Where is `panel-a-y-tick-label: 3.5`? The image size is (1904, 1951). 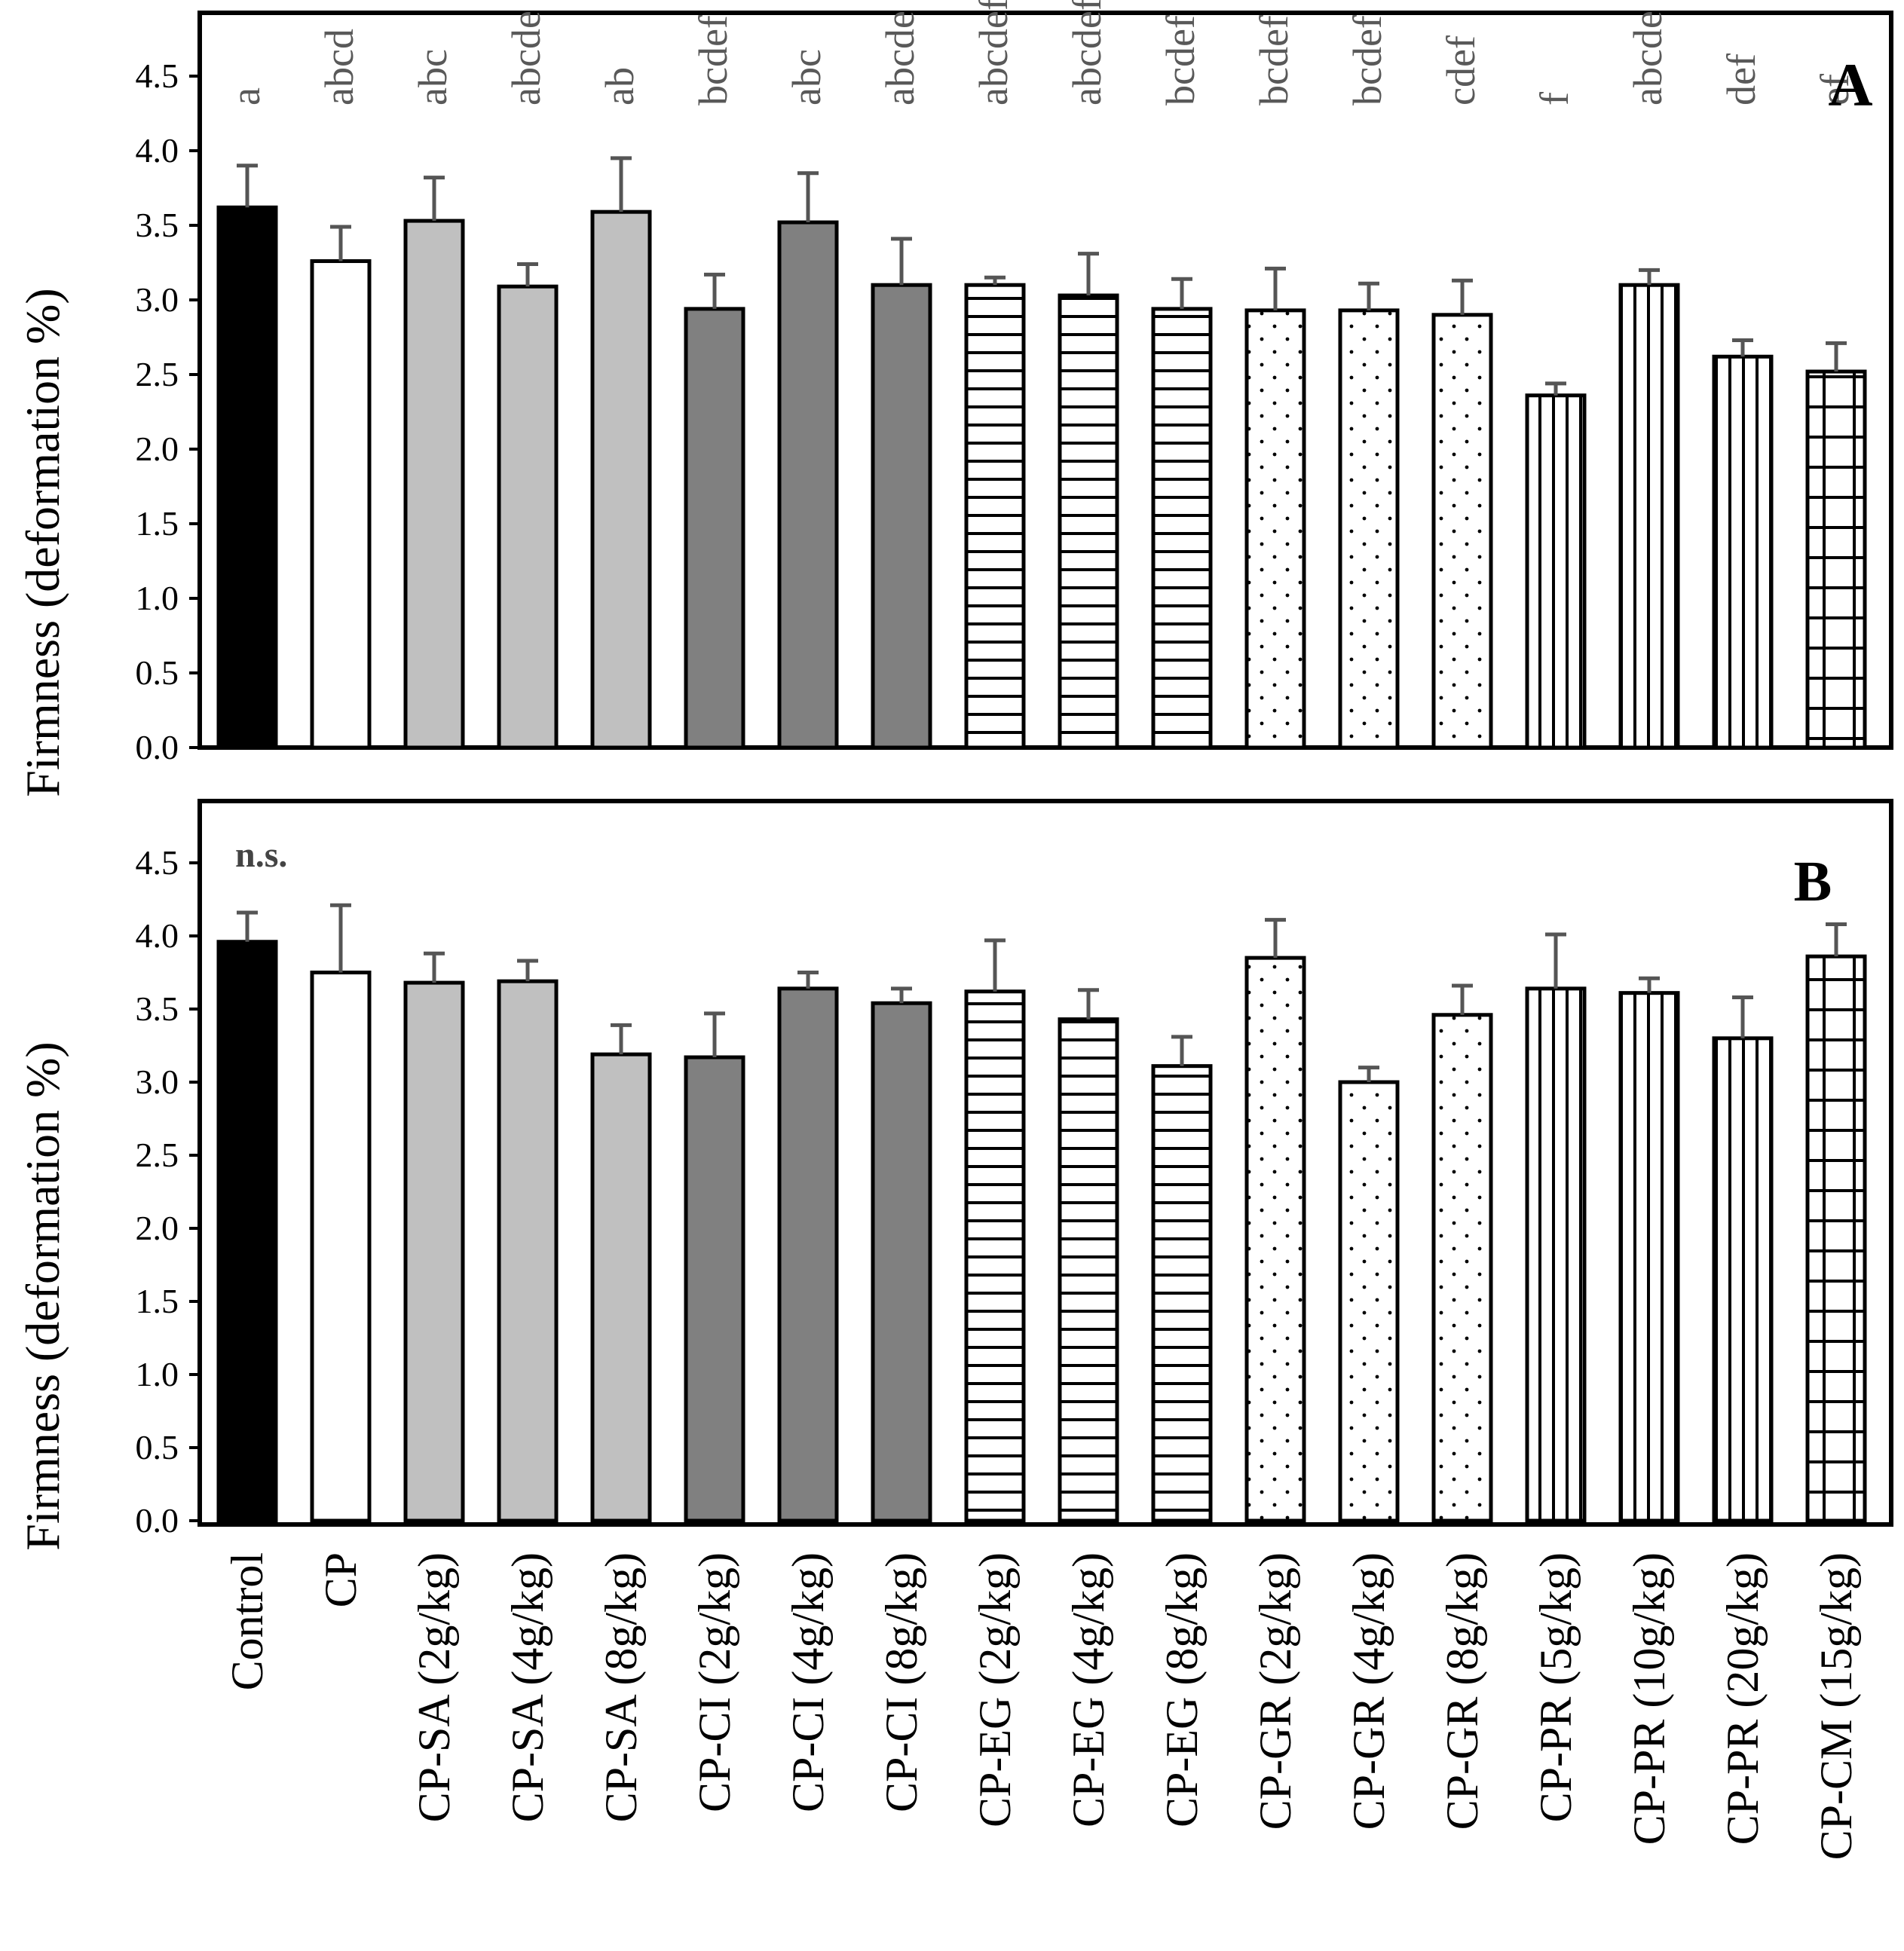 panel-a-y-tick-label: 3.5 is located at coordinates (157, 225).